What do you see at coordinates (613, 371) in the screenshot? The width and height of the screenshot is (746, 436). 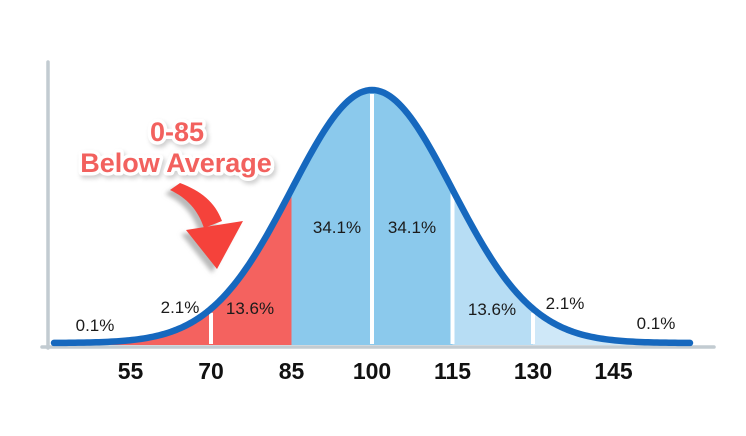 I see `x-tick-label: 145` at bounding box center [613, 371].